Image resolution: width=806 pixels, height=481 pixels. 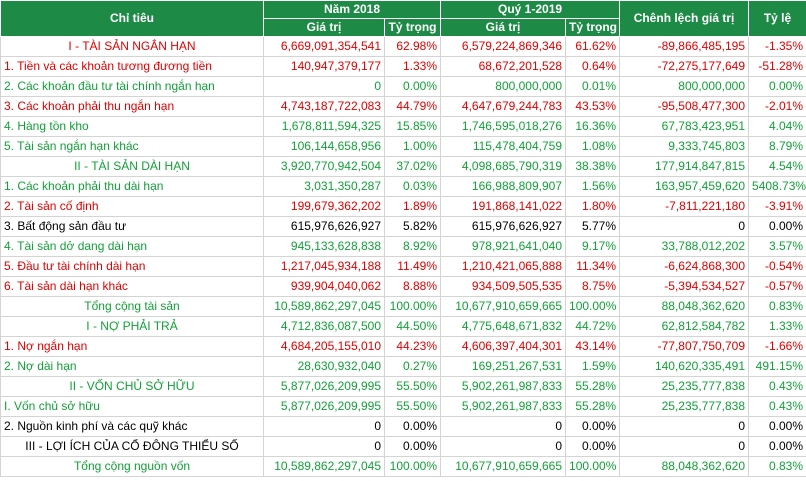 I want to click on value-2019: 934,509,505,535, so click(x=503, y=286).